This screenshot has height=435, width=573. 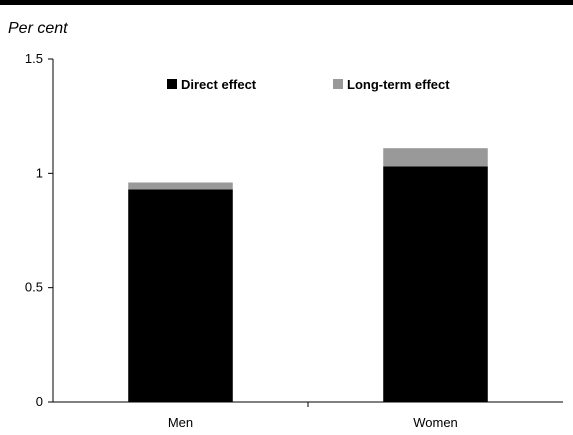 What do you see at coordinates (435, 157) in the screenshot?
I see `bar-women-long-term-effect` at bounding box center [435, 157].